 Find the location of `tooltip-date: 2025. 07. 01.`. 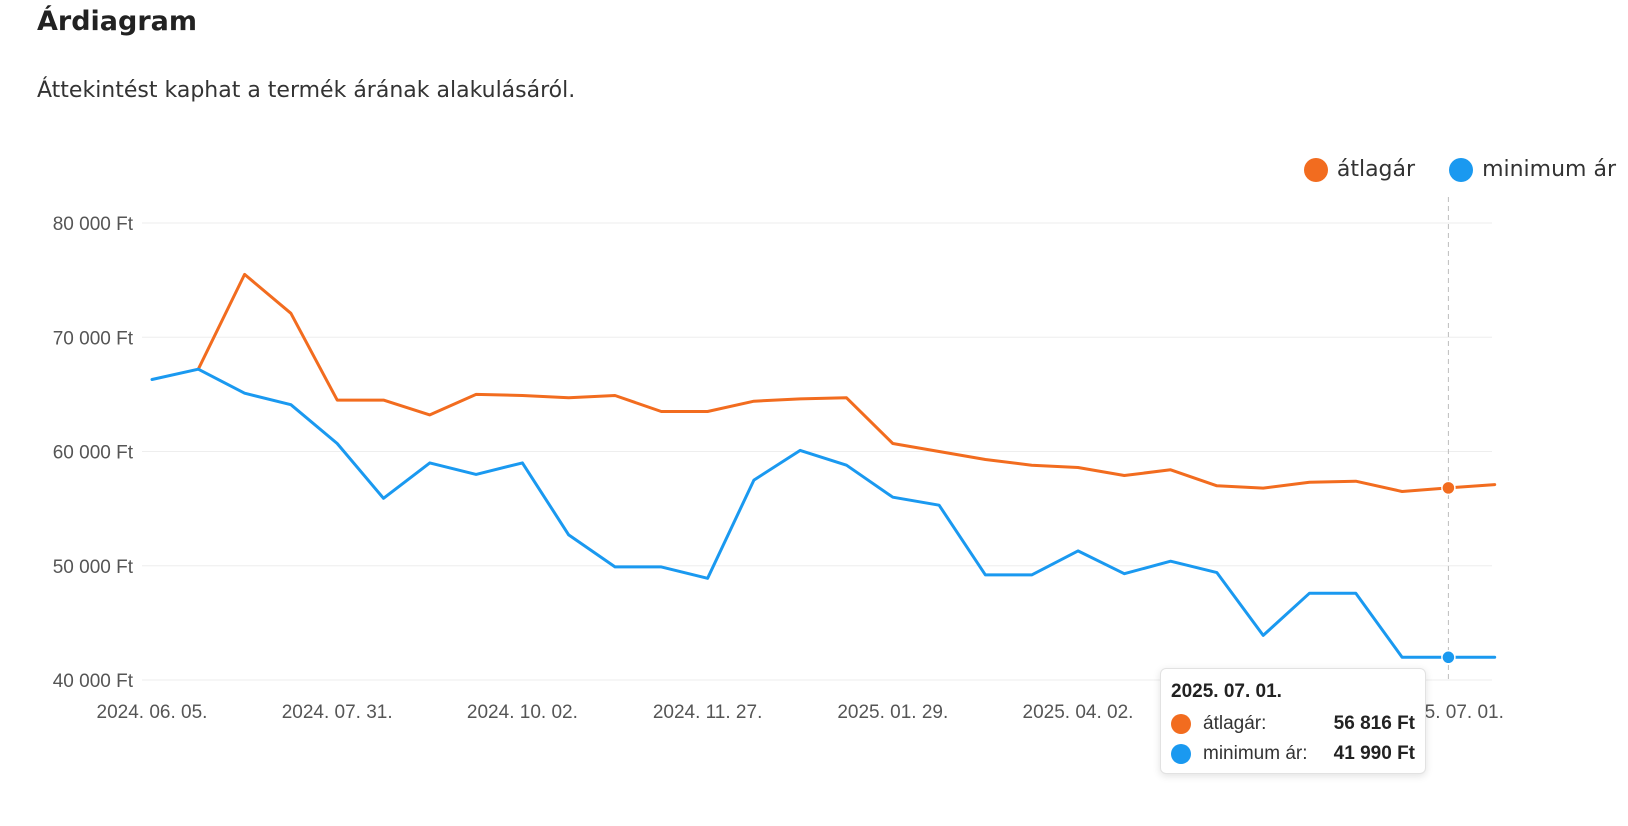

tooltip-date: 2025. 07. 01. is located at coordinates (1226, 691).